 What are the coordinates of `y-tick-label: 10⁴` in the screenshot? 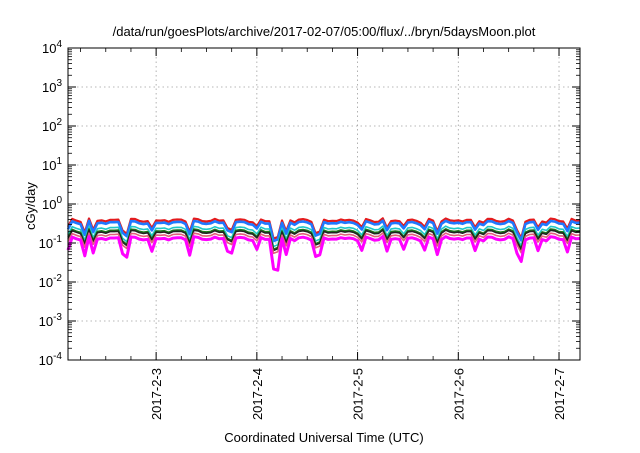 It's located at (52, 47).